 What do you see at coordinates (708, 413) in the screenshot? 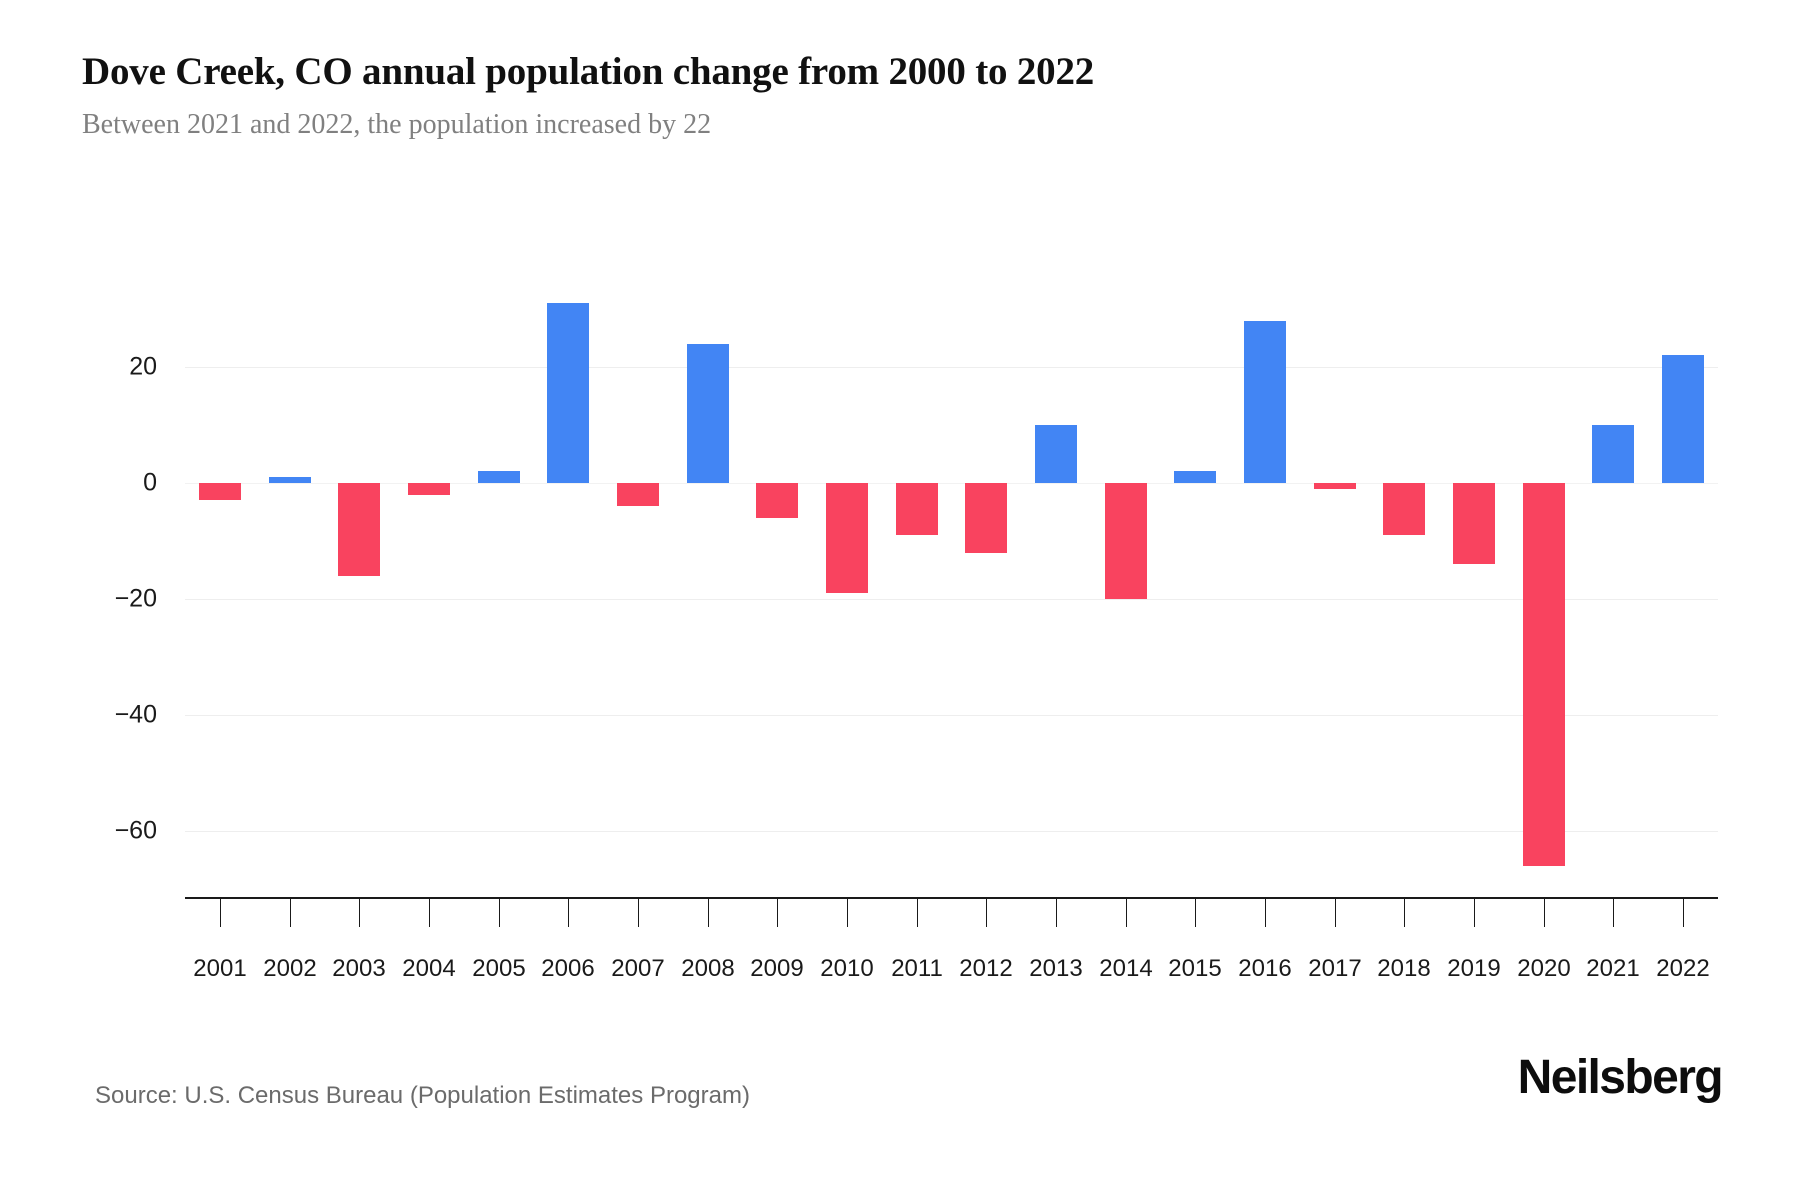
I see `bar-2008` at bounding box center [708, 413].